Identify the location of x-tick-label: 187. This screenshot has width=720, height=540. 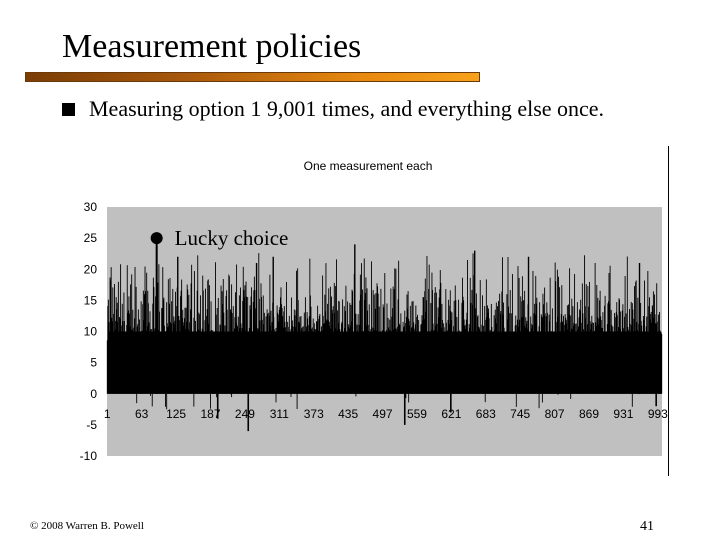
(210, 414).